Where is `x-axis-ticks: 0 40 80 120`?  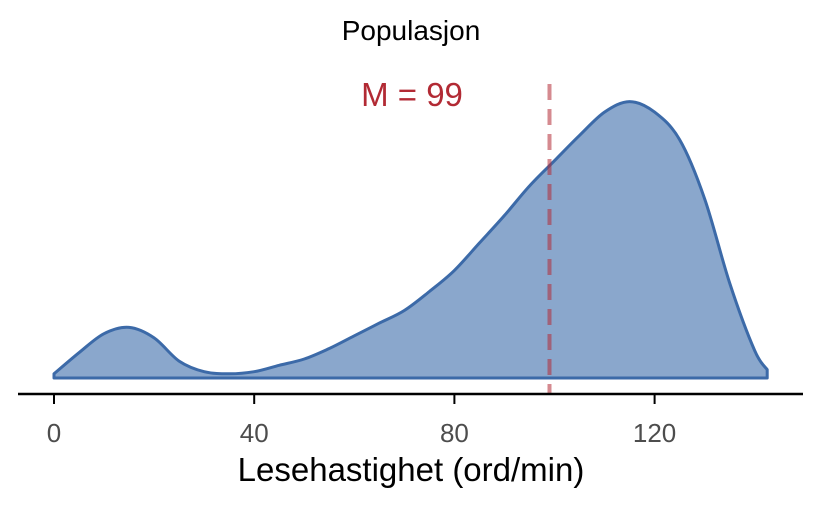
x-axis-ticks: 0 40 80 120 is located at coordinates (361, 421).